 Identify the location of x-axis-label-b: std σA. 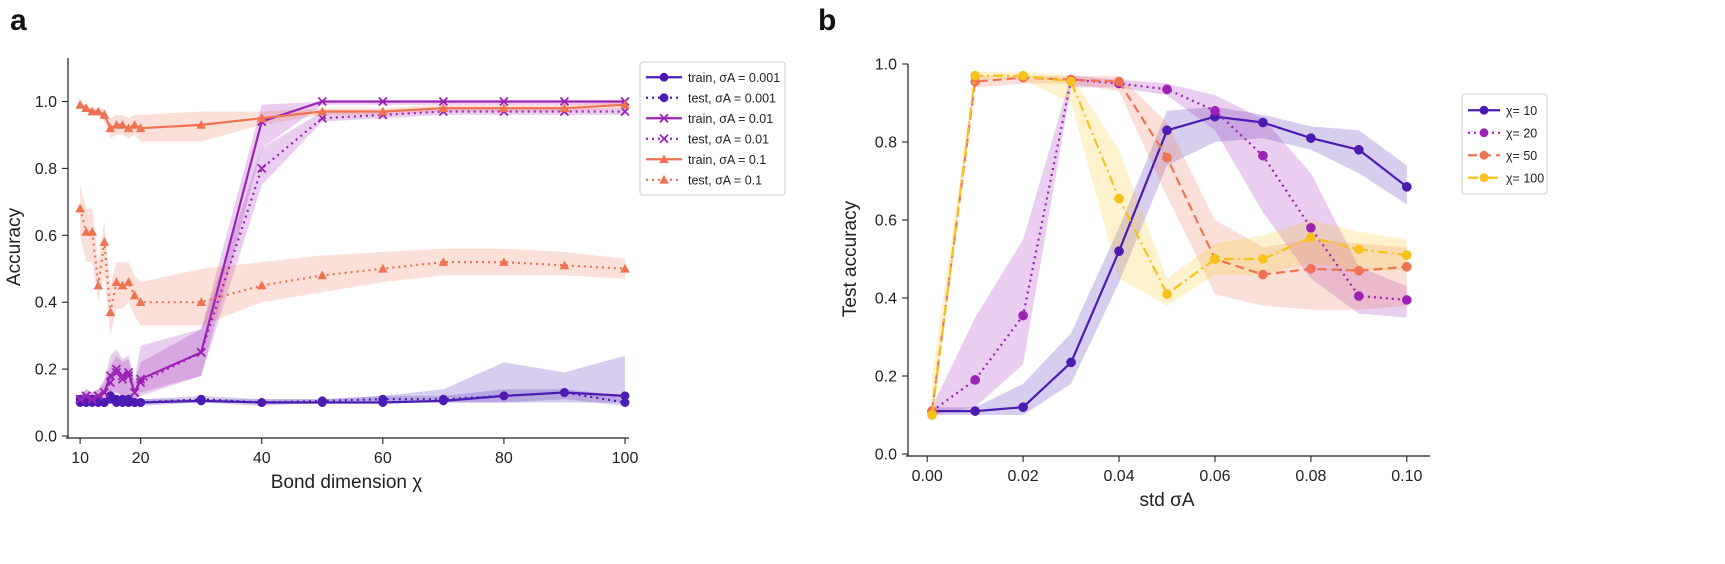
(1166, 500).